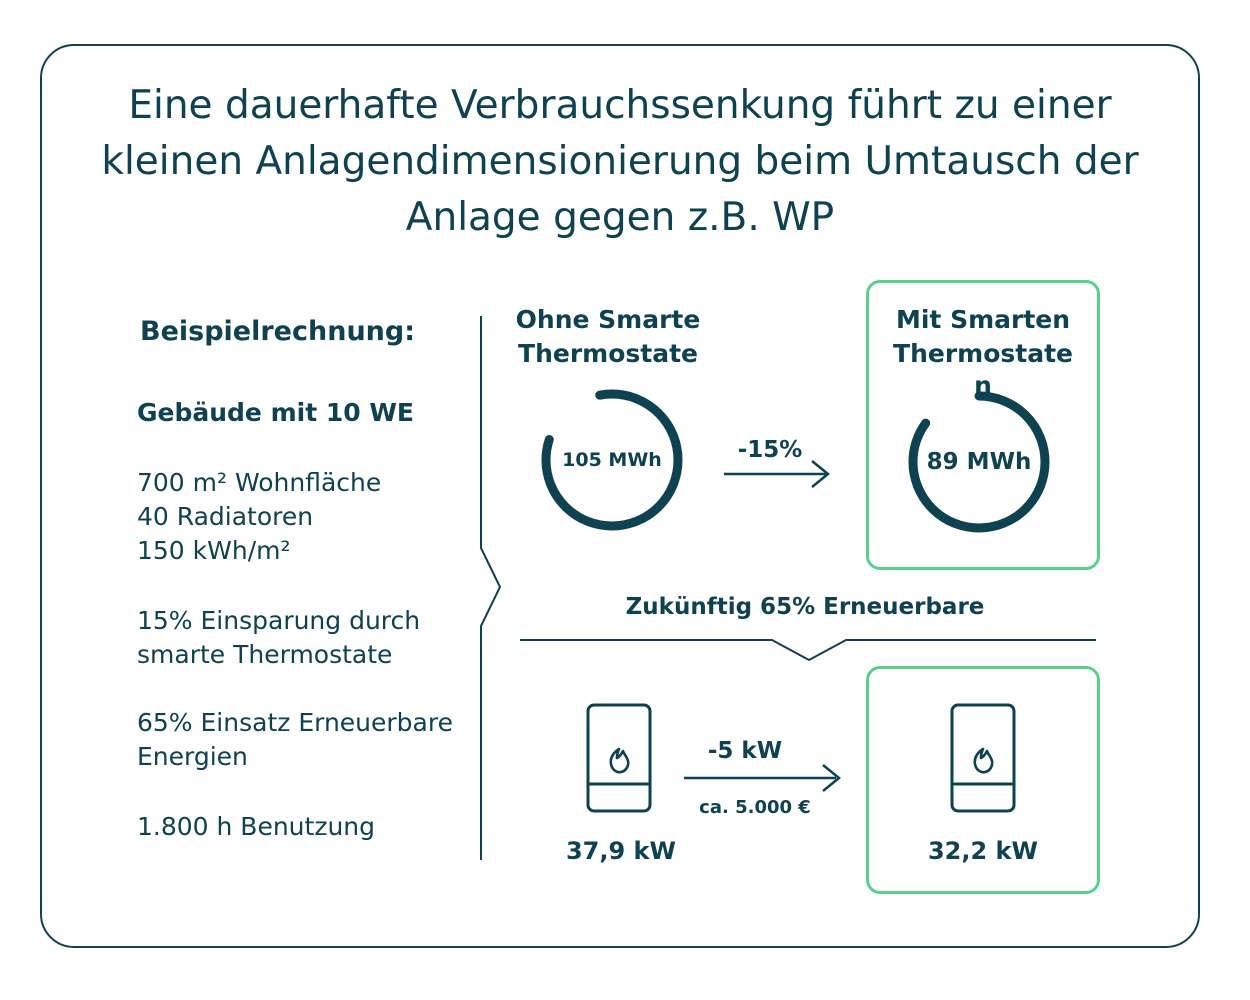 This screenshot has height=1000, width=1250. I want to click on with-heading-line1: Mit Smarten, so click(983, 319).